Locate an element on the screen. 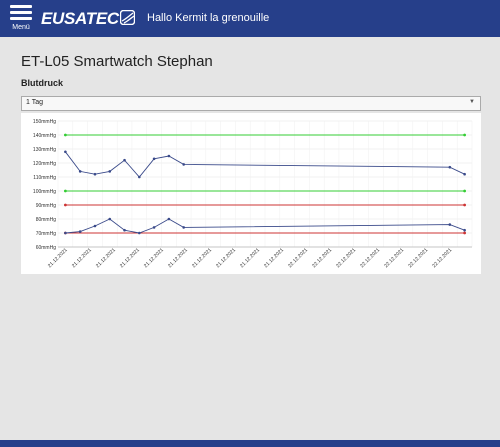 The width and height of the screenshot is (500, 447). select-value: 1 Tag is located at coordinates (34, 102).